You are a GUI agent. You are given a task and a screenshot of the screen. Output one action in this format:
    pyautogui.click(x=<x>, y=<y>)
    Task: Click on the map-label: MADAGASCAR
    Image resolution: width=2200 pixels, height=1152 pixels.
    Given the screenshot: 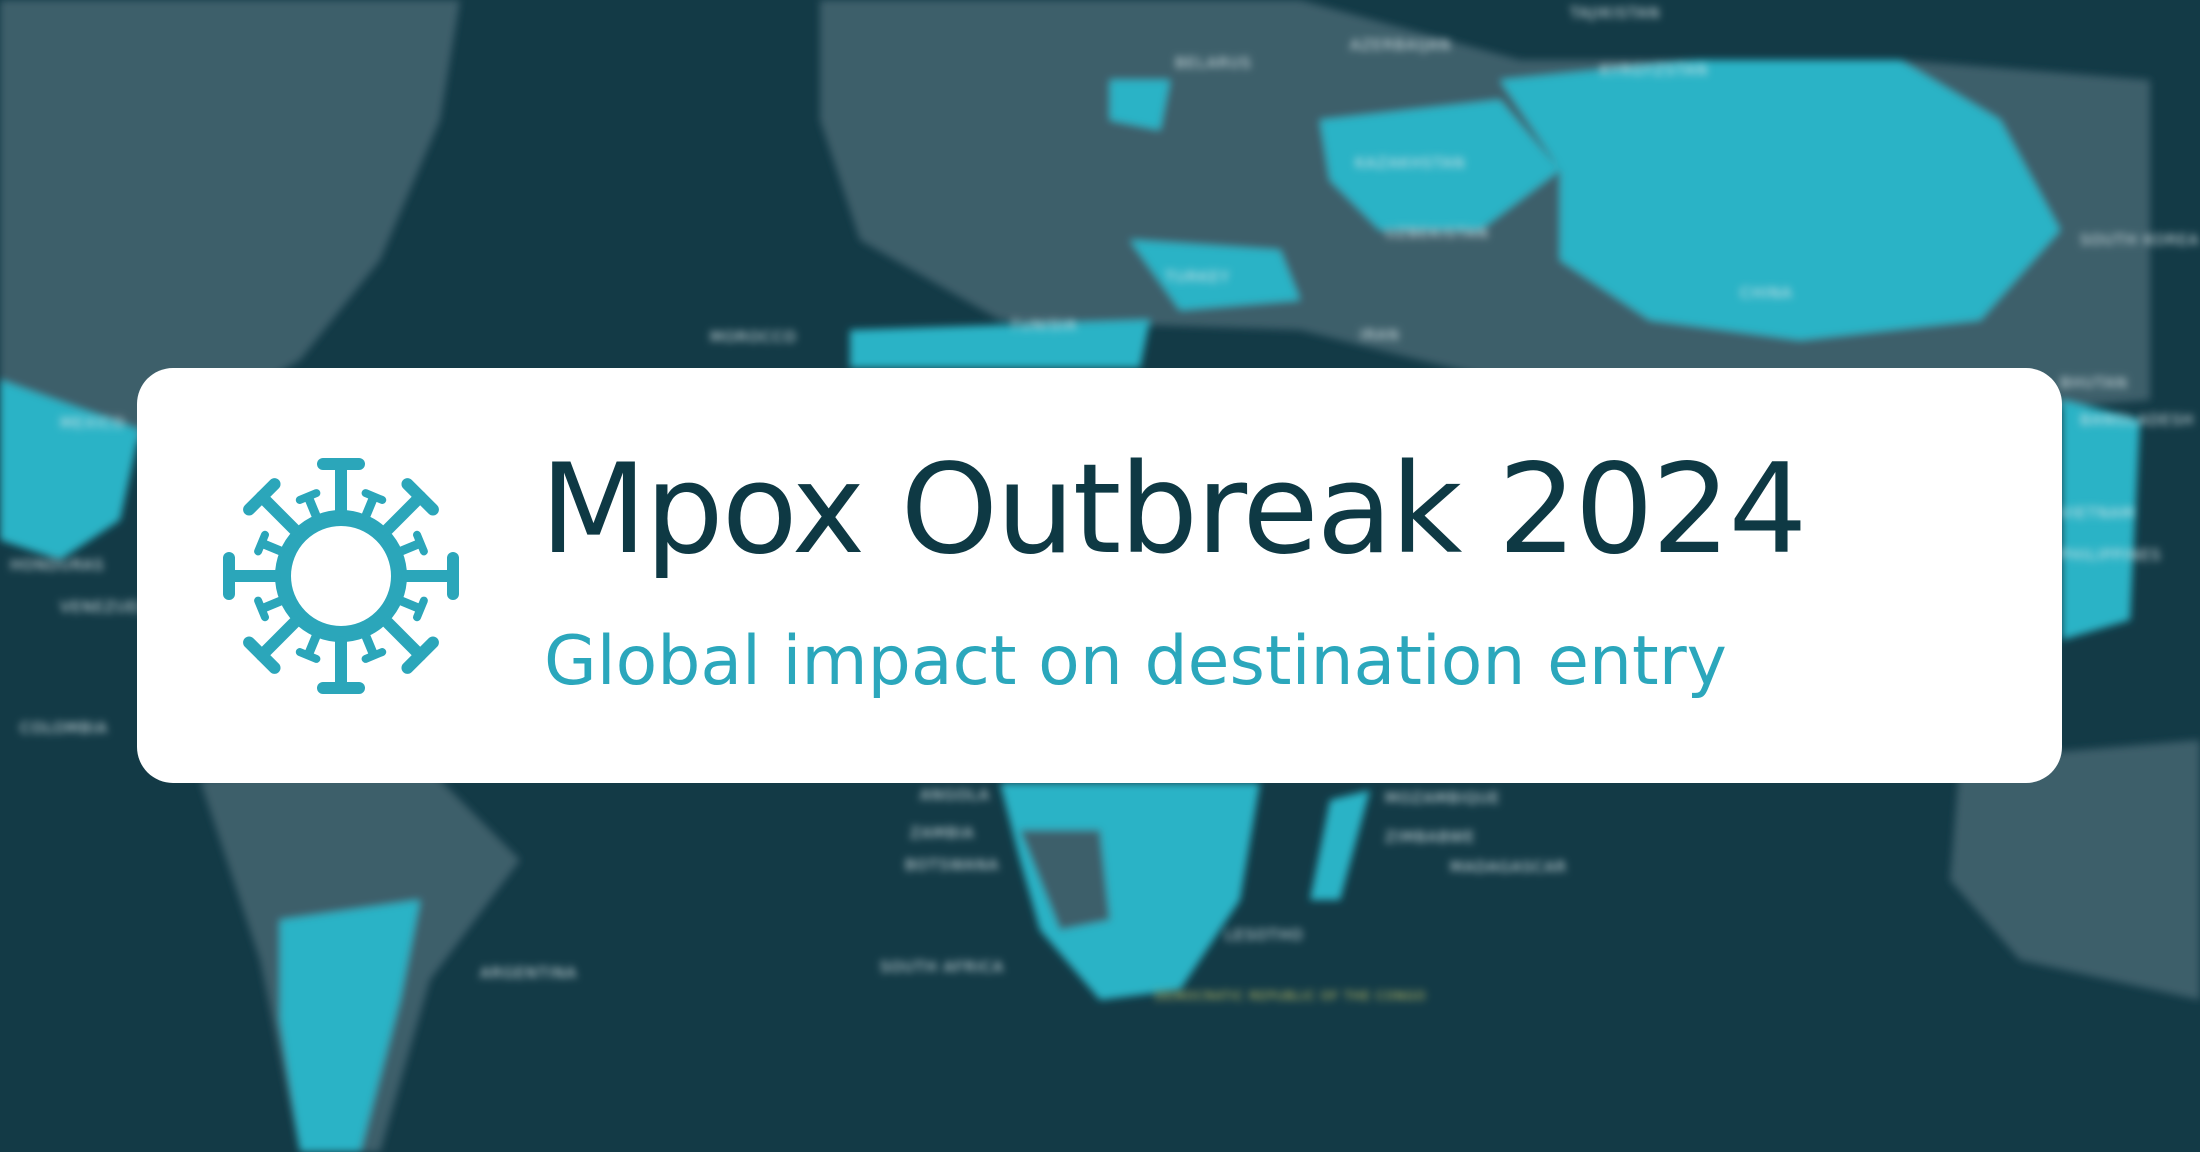 What is the action you would take?
    pyautogui.click(x=1508, y=867)
    